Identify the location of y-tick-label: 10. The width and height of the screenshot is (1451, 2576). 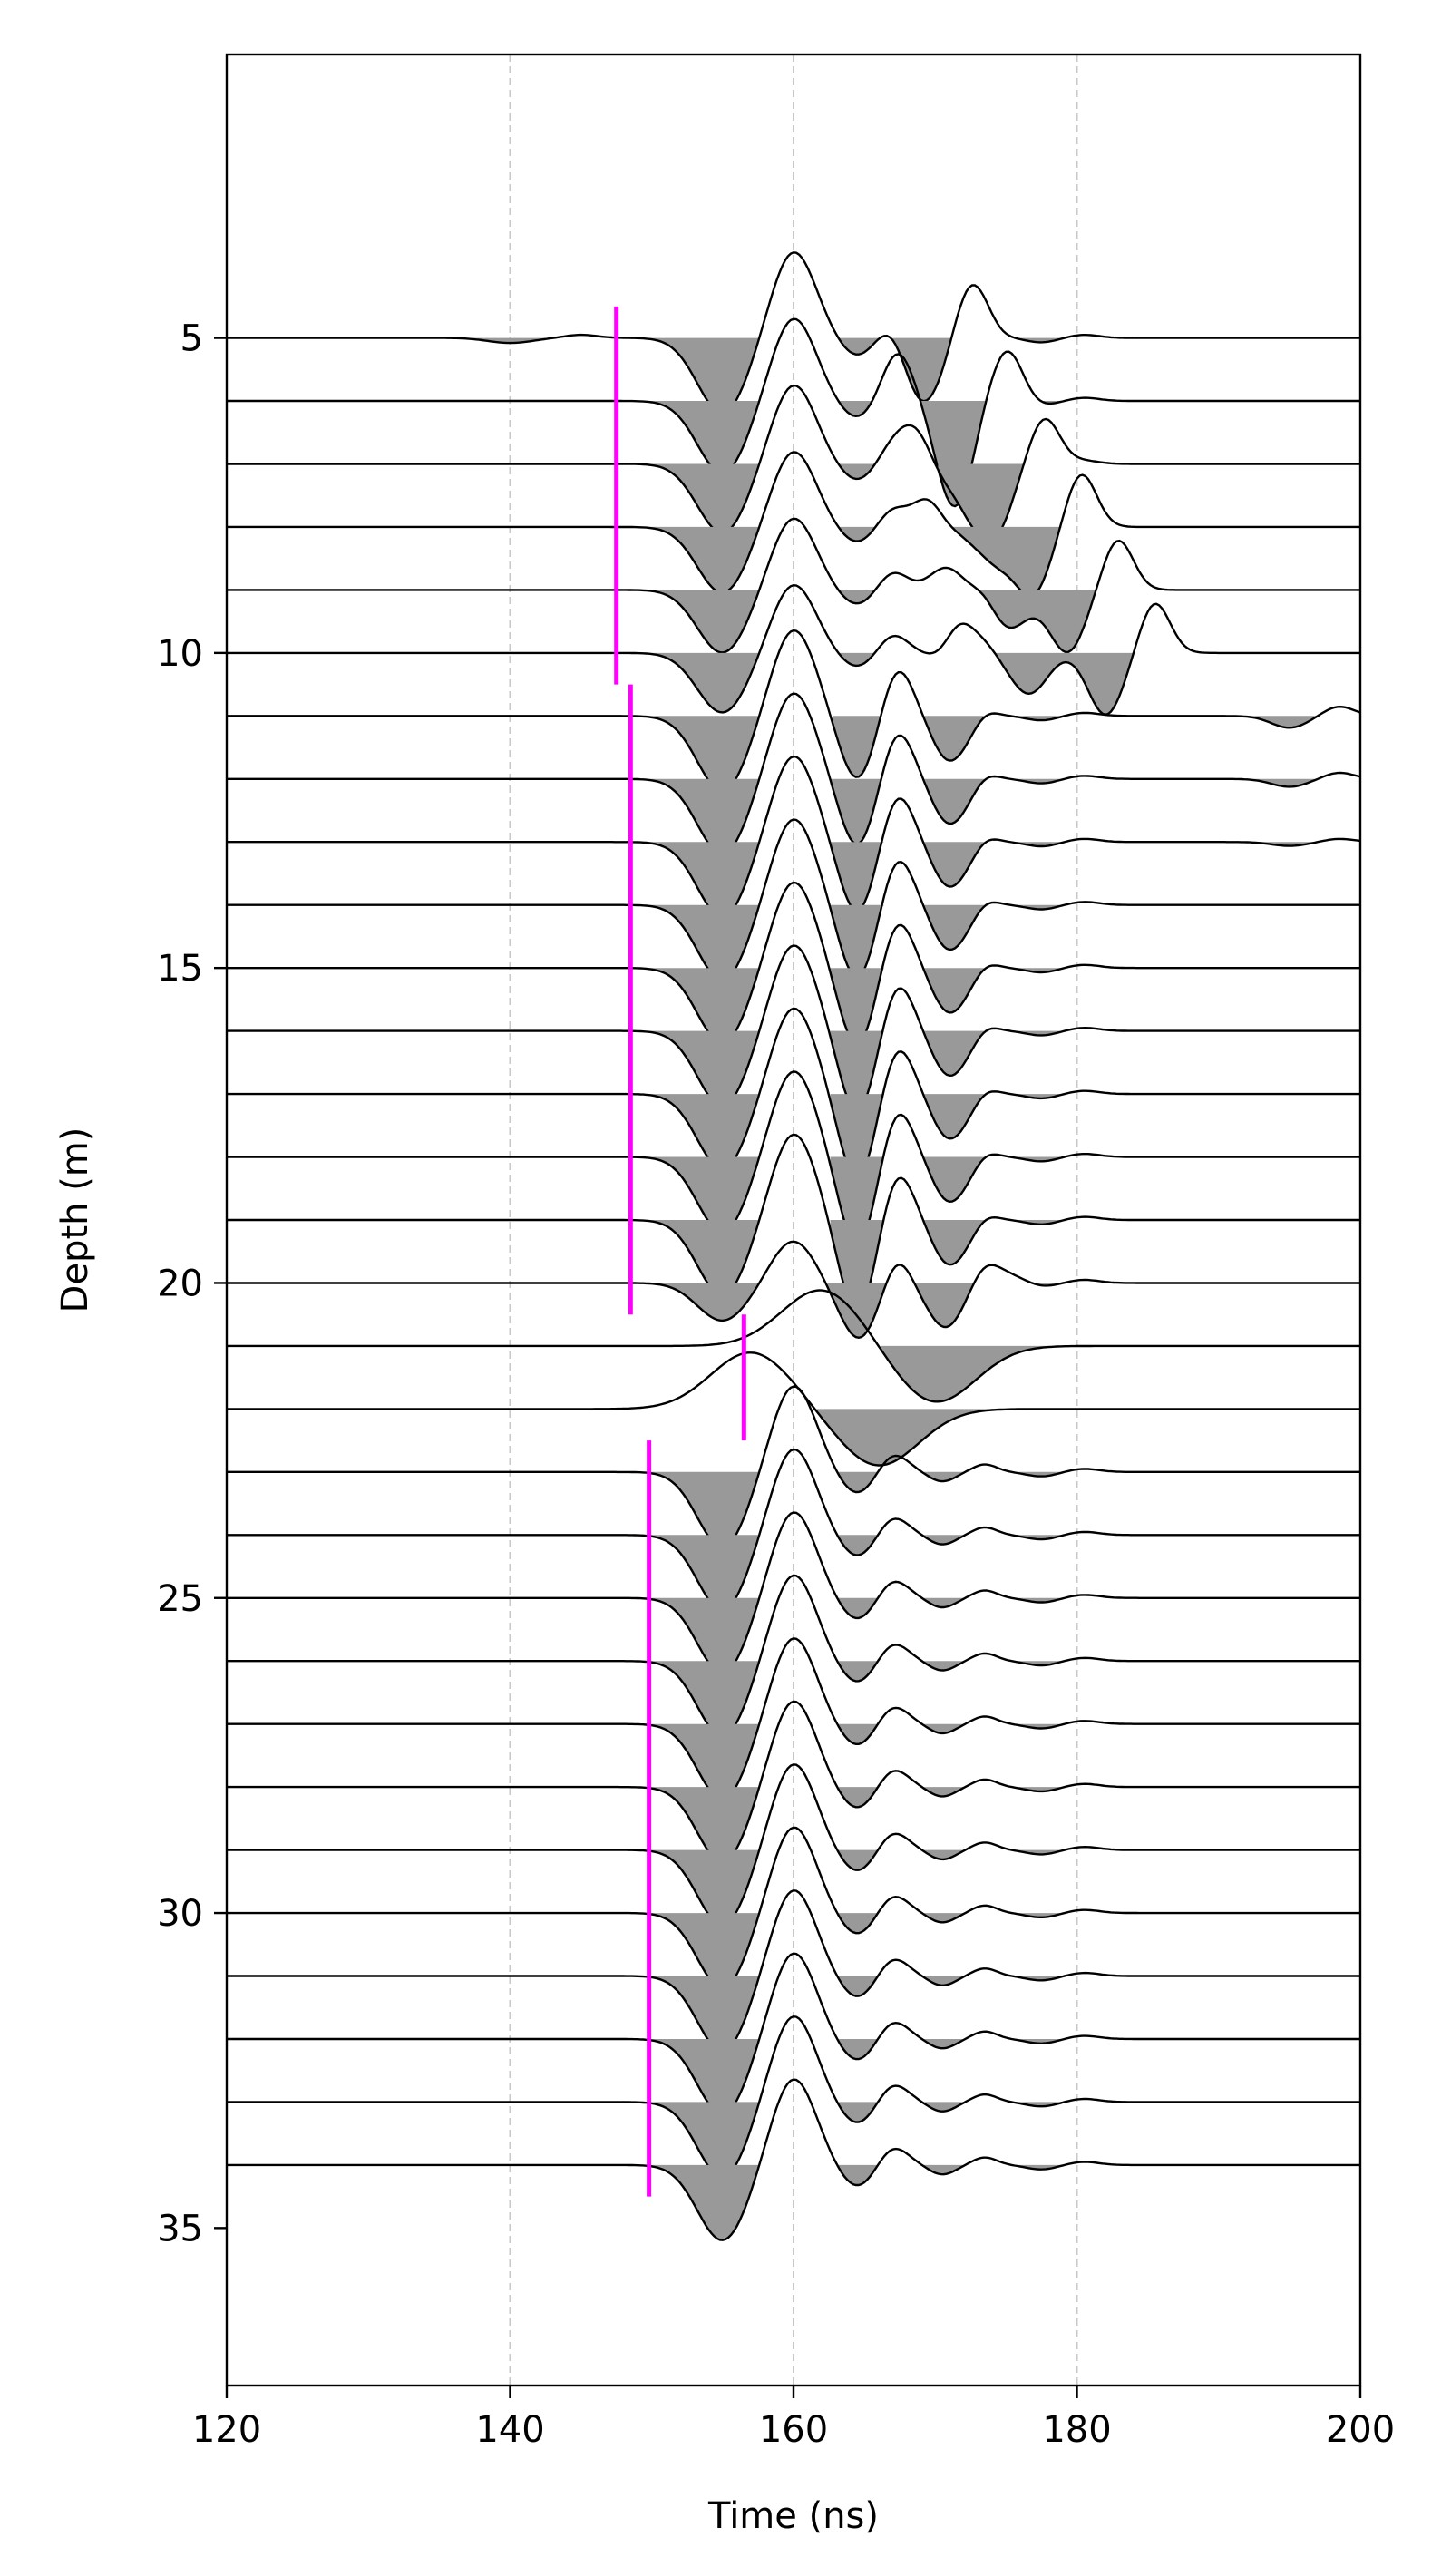
(180, 654).